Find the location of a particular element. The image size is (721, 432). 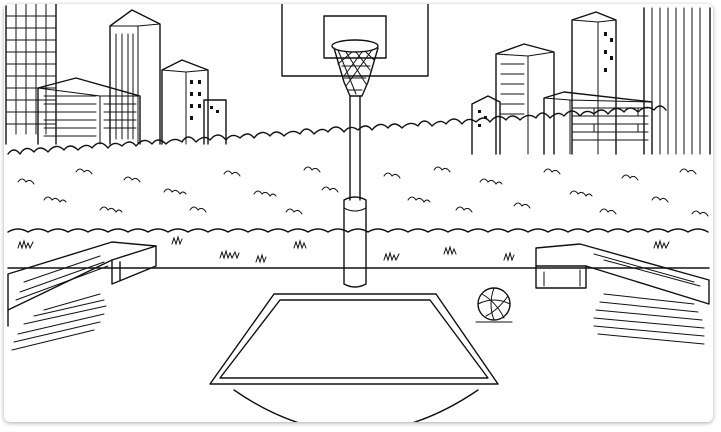

hoop-net is located at coordinates (356, 72).